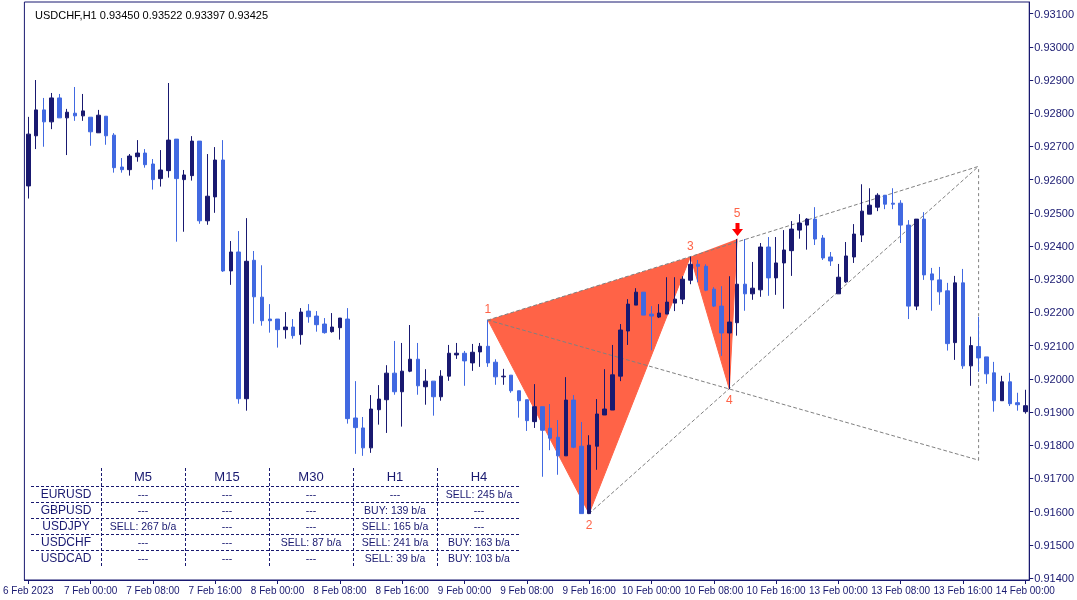 Image resolution: width=1077 pixels, height=600 pixels. I want to click on annotation: M5, so click(143, 477).